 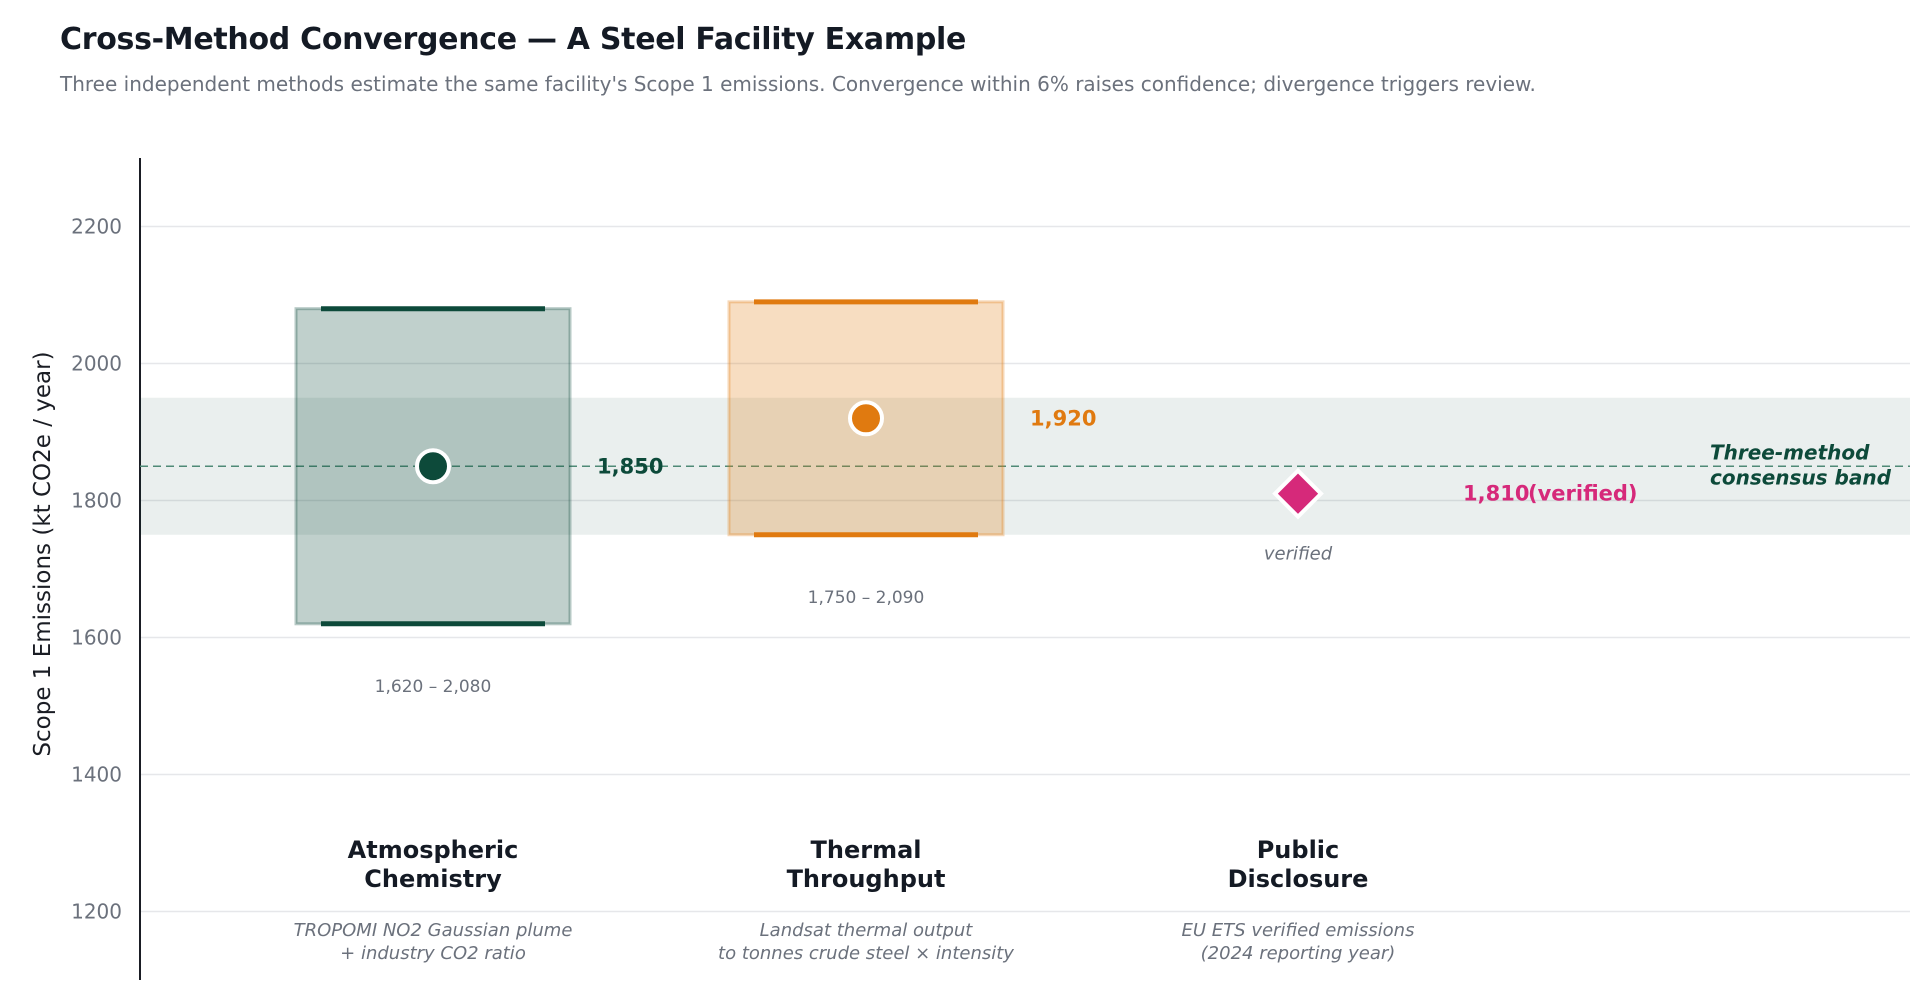 I want to click on method-3-desc-line1: EU ETS verified emissions, so click(x=1298, y=930).